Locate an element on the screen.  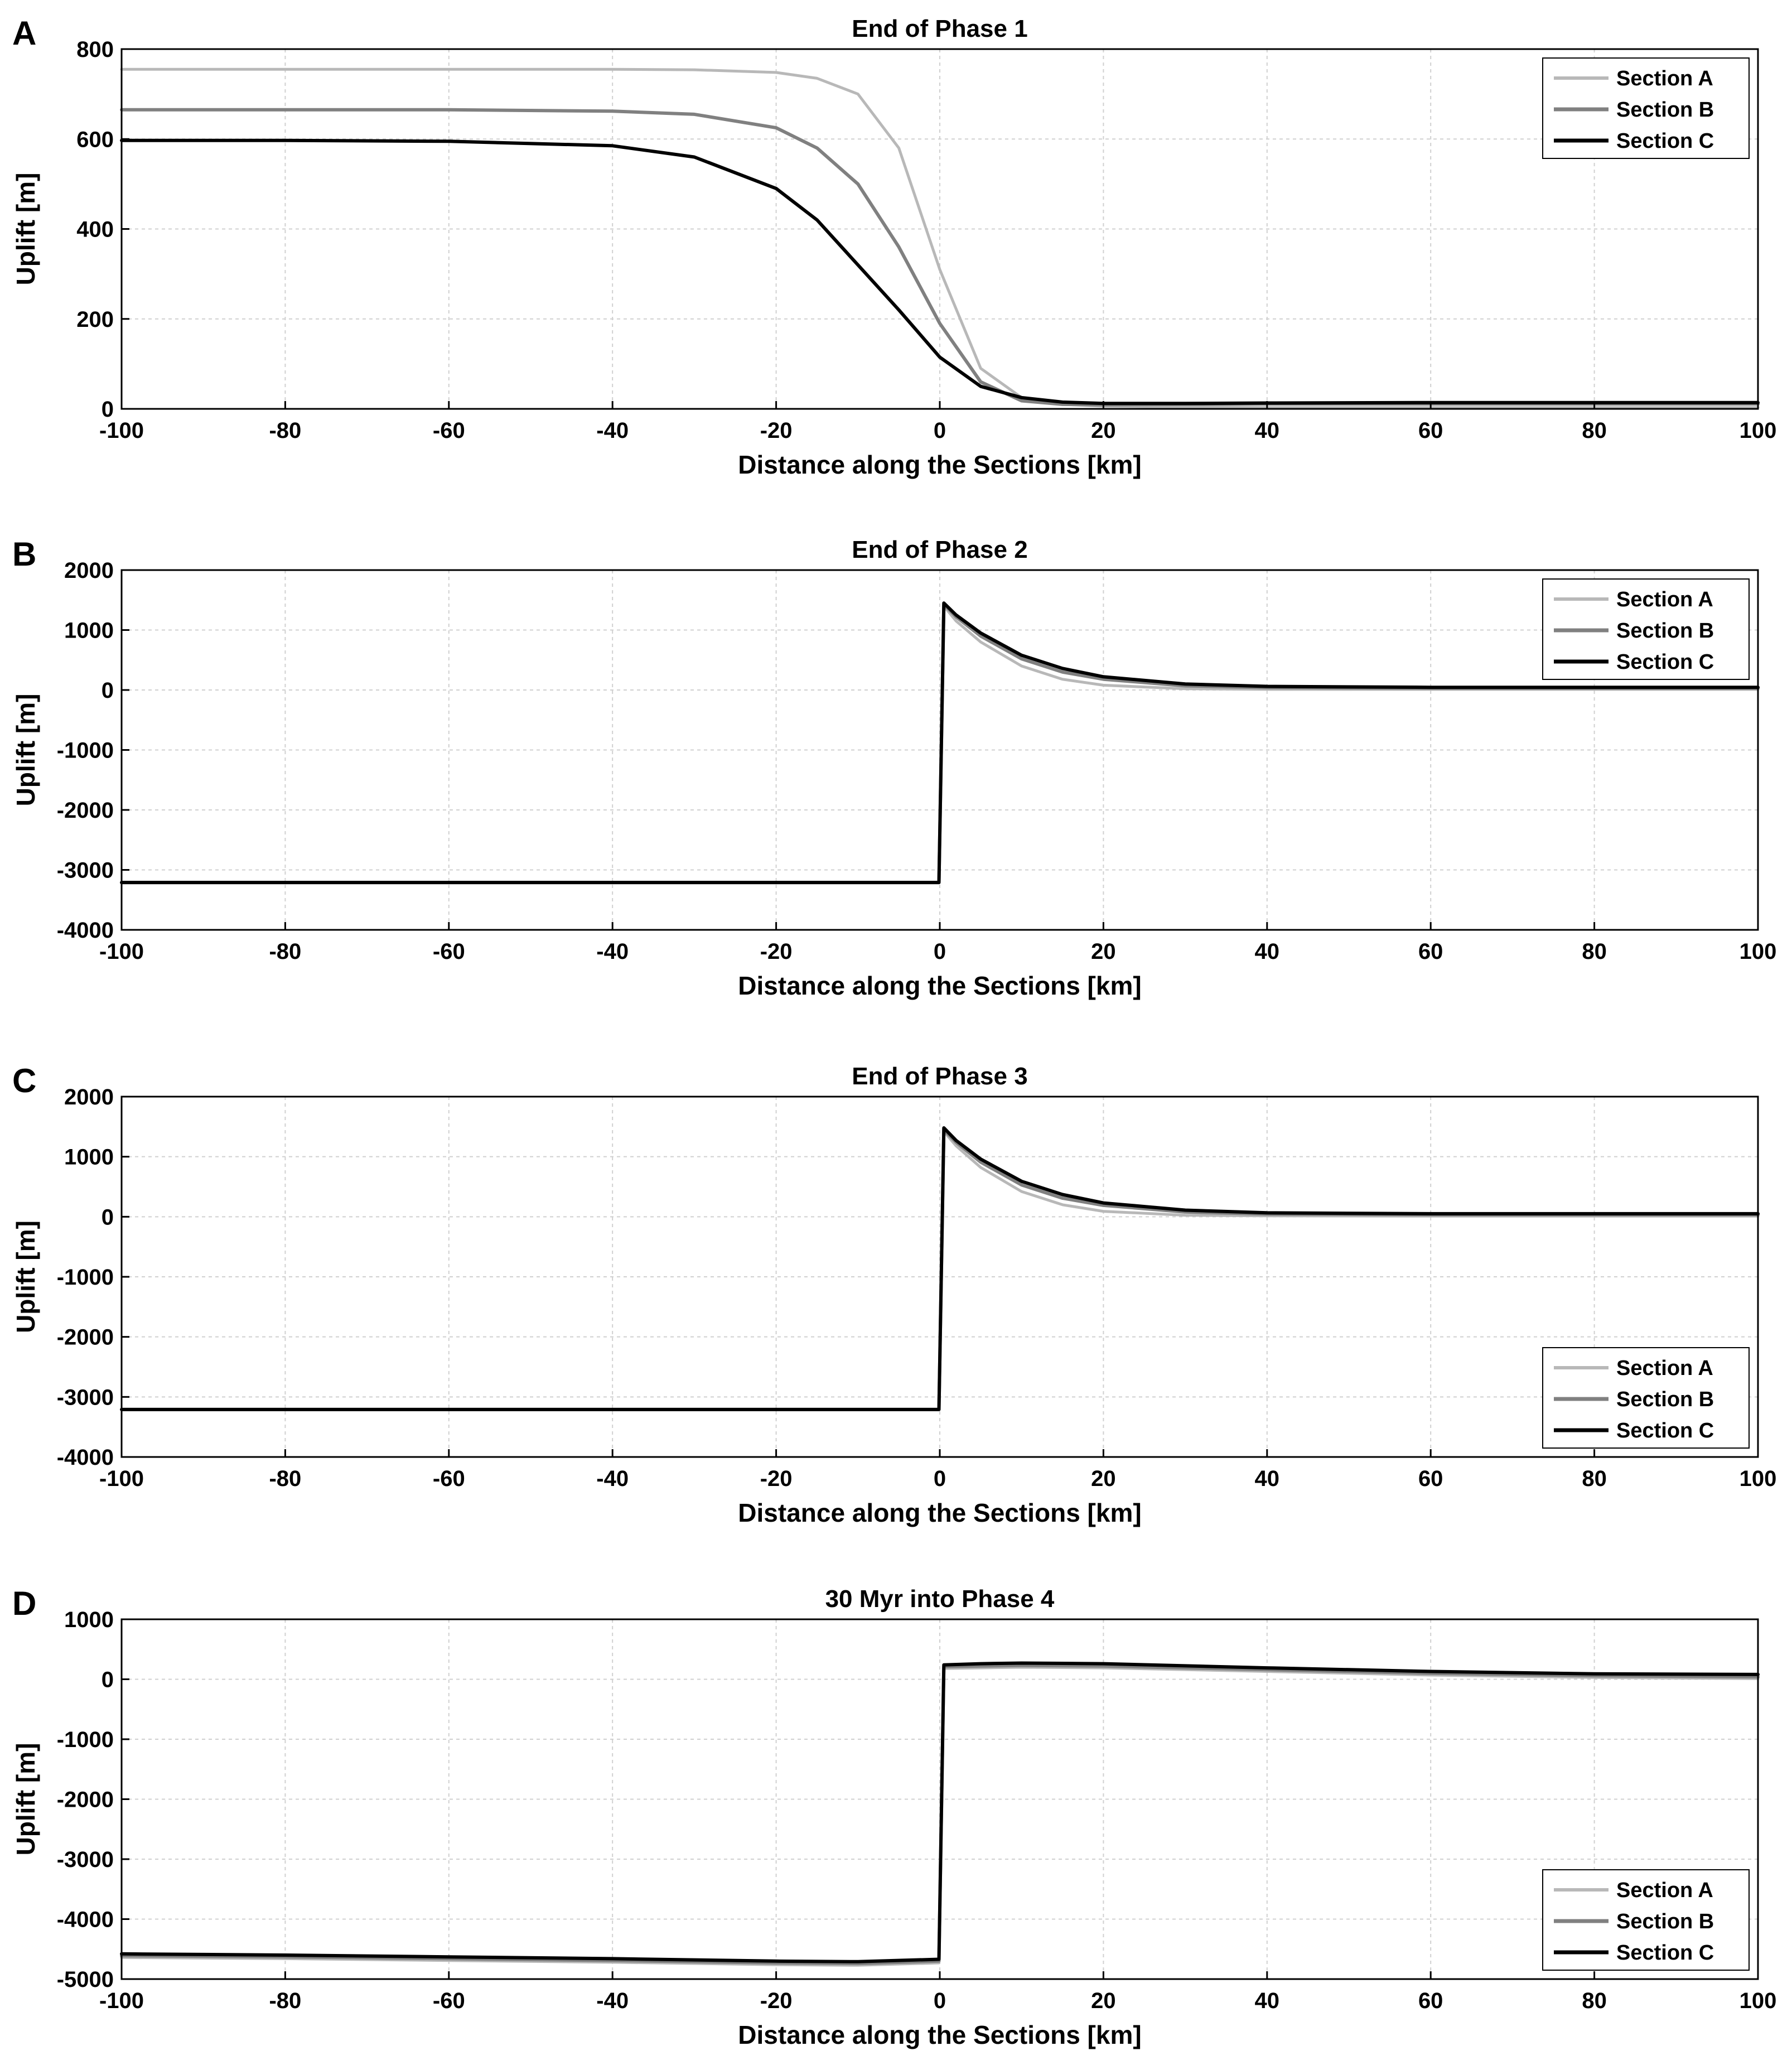
y-tick-label: 600 is located at coordinates (95, 139).